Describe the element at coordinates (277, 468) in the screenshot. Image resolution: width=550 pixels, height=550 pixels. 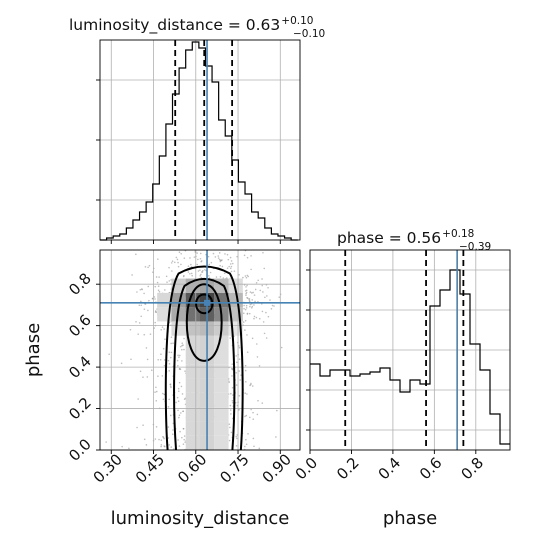
I see `x-tick-label: 0.90` at that location.